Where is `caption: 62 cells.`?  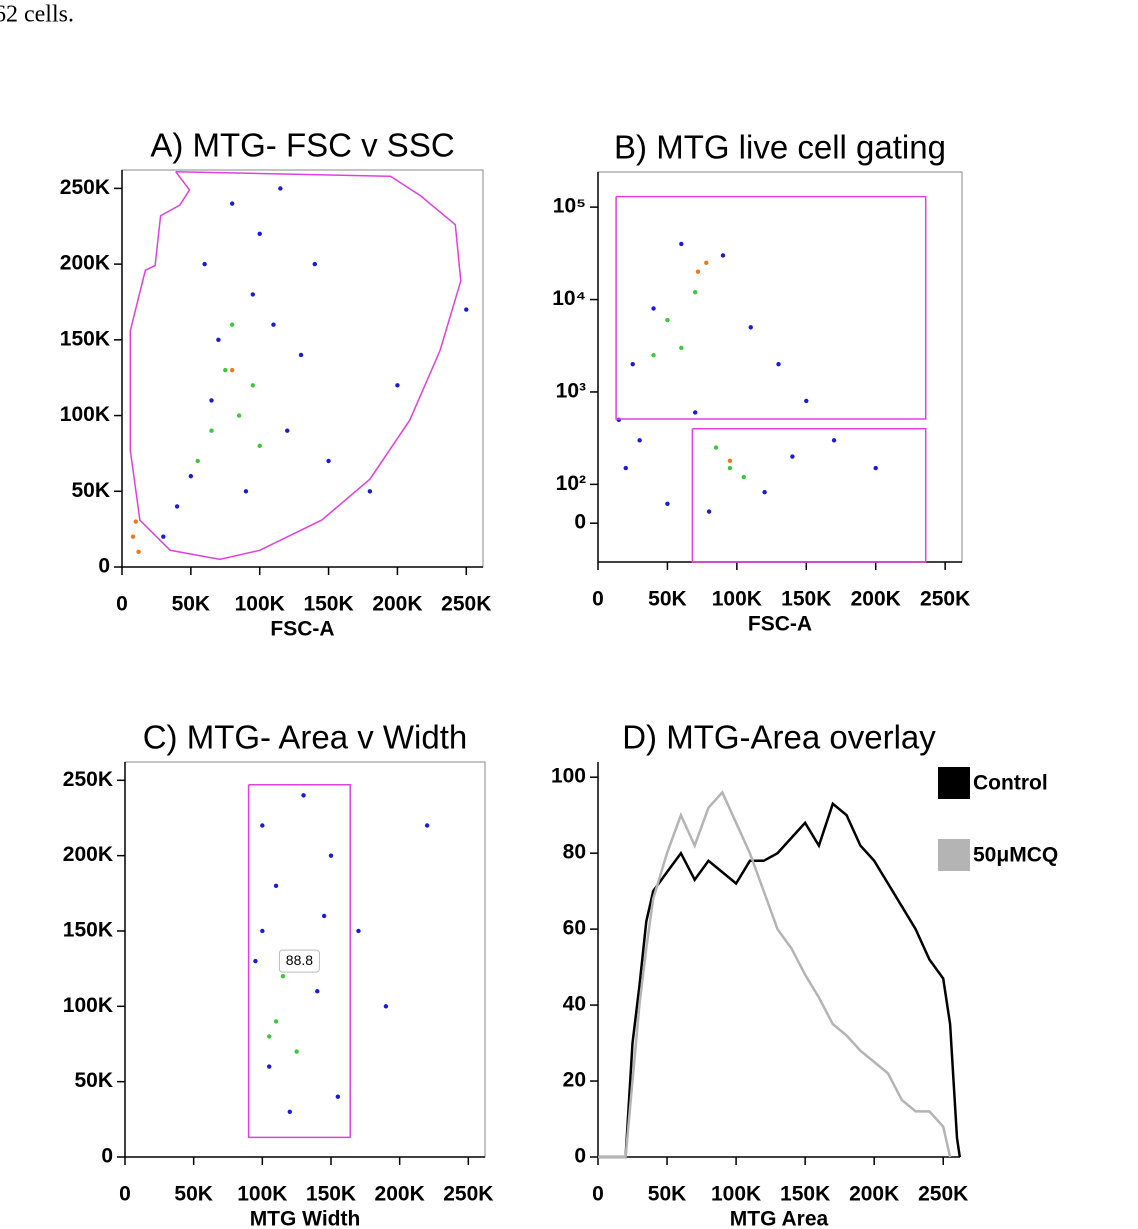 caption: 62 cells. is located at coordinates (37, 15).